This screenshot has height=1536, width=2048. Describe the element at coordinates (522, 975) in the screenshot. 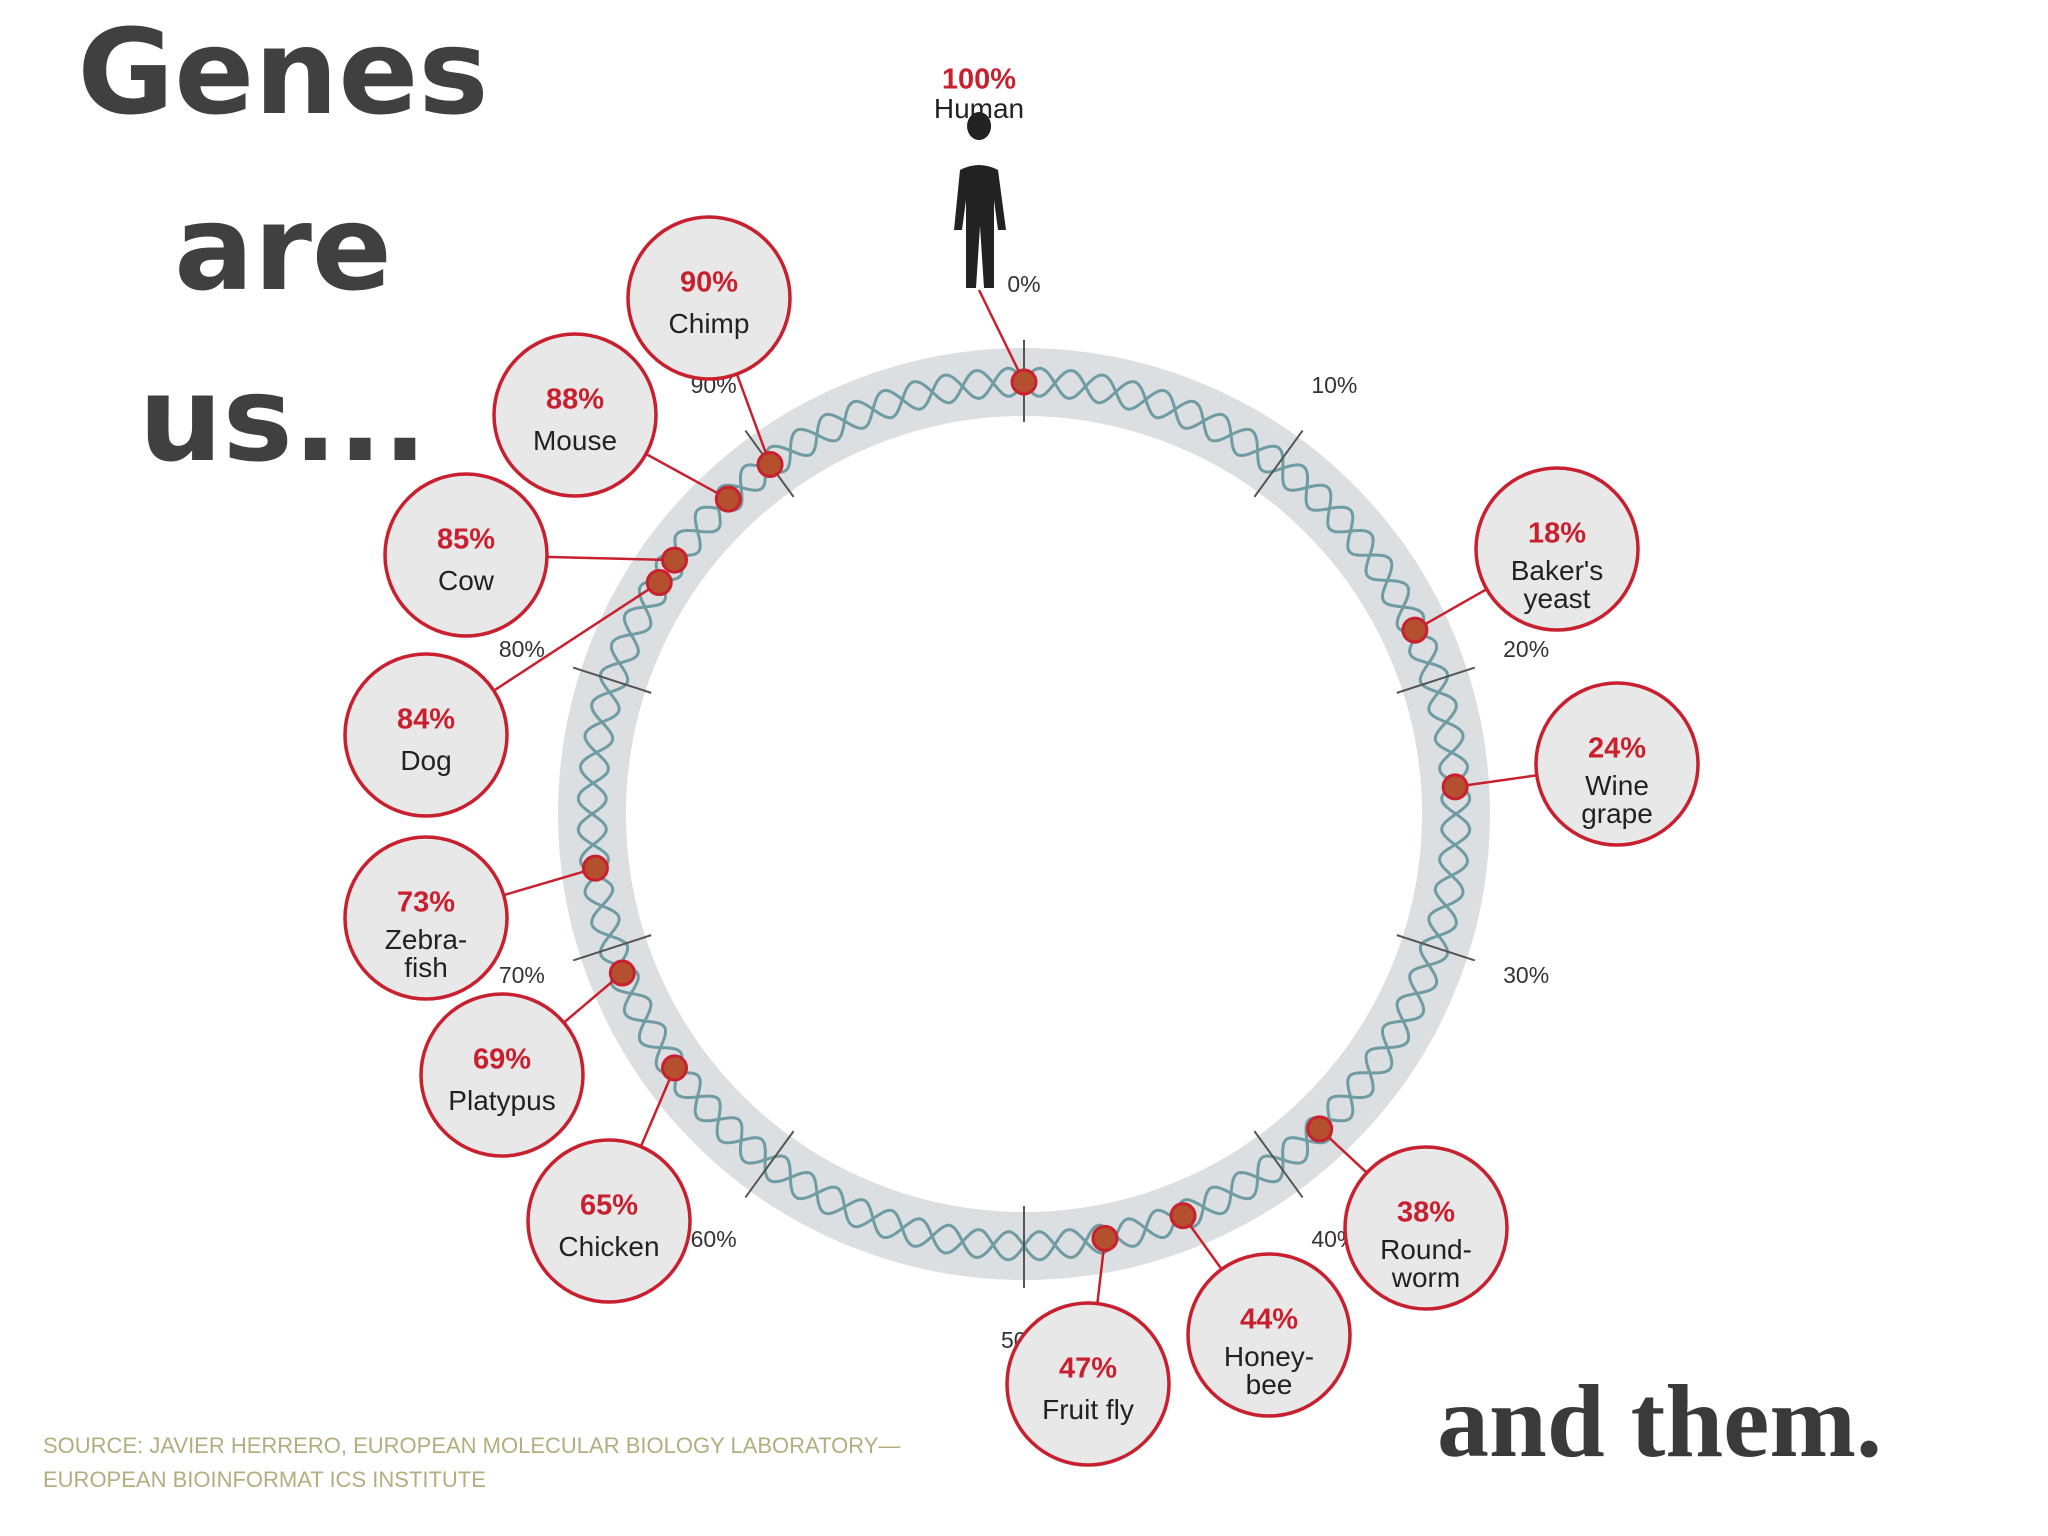

I see `tick-label: 70%` at that location.